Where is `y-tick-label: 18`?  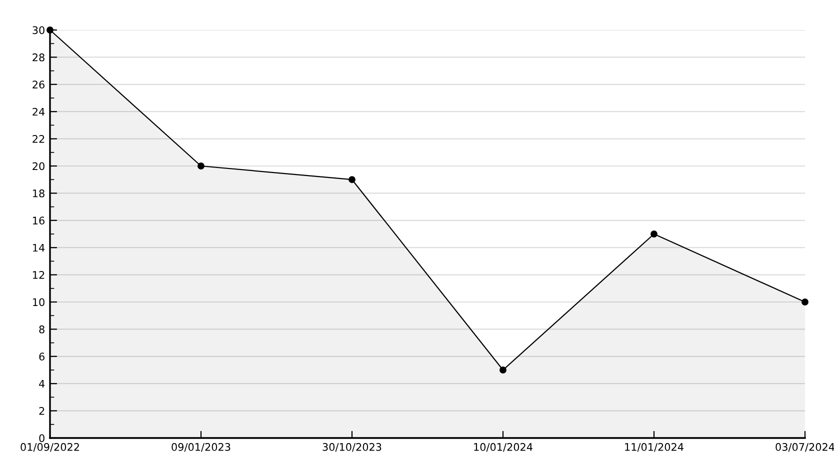 y-tick-label: 18 is located at coordinates (38, 193).